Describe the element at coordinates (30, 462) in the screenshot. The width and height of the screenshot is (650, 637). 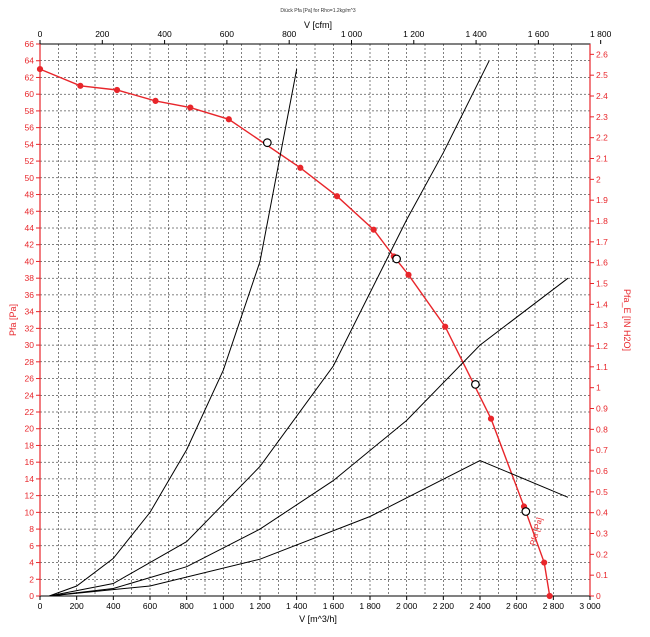
I see `left-axis-tick-label: 16` at that location.